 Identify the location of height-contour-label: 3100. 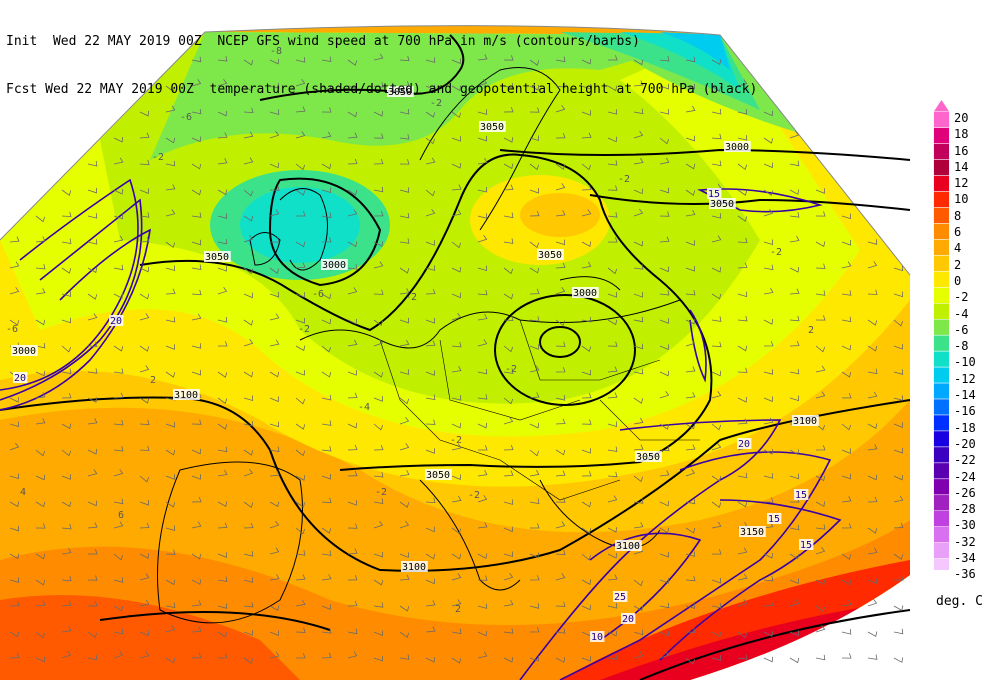
(414, 567).